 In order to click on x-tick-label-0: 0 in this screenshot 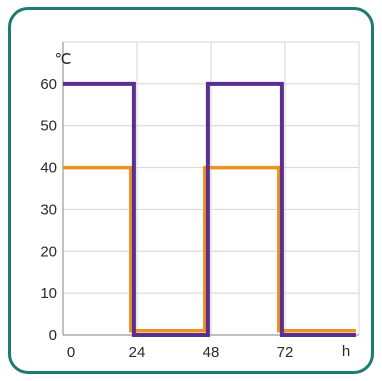, I will do `click(71, 352)`.